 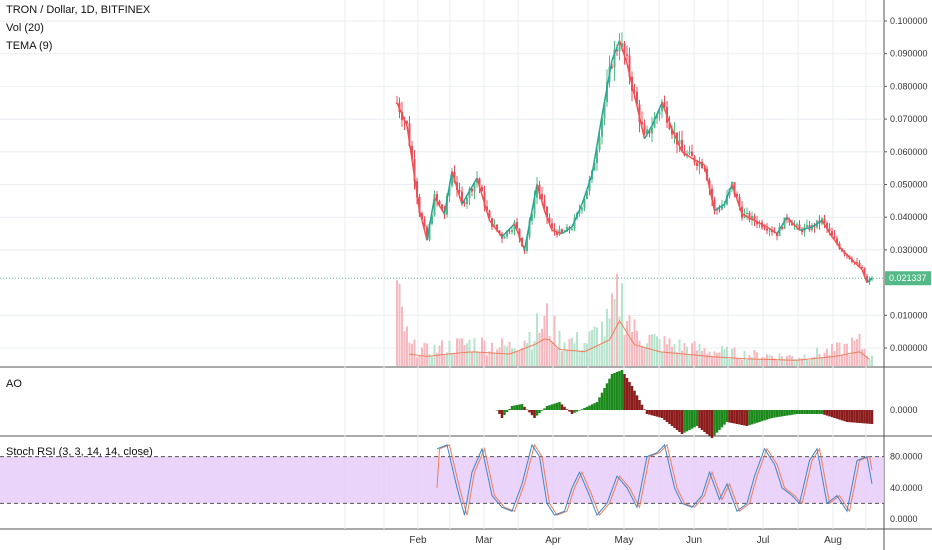 I want to click on volume-ma-line, so click(x=639, y=340).